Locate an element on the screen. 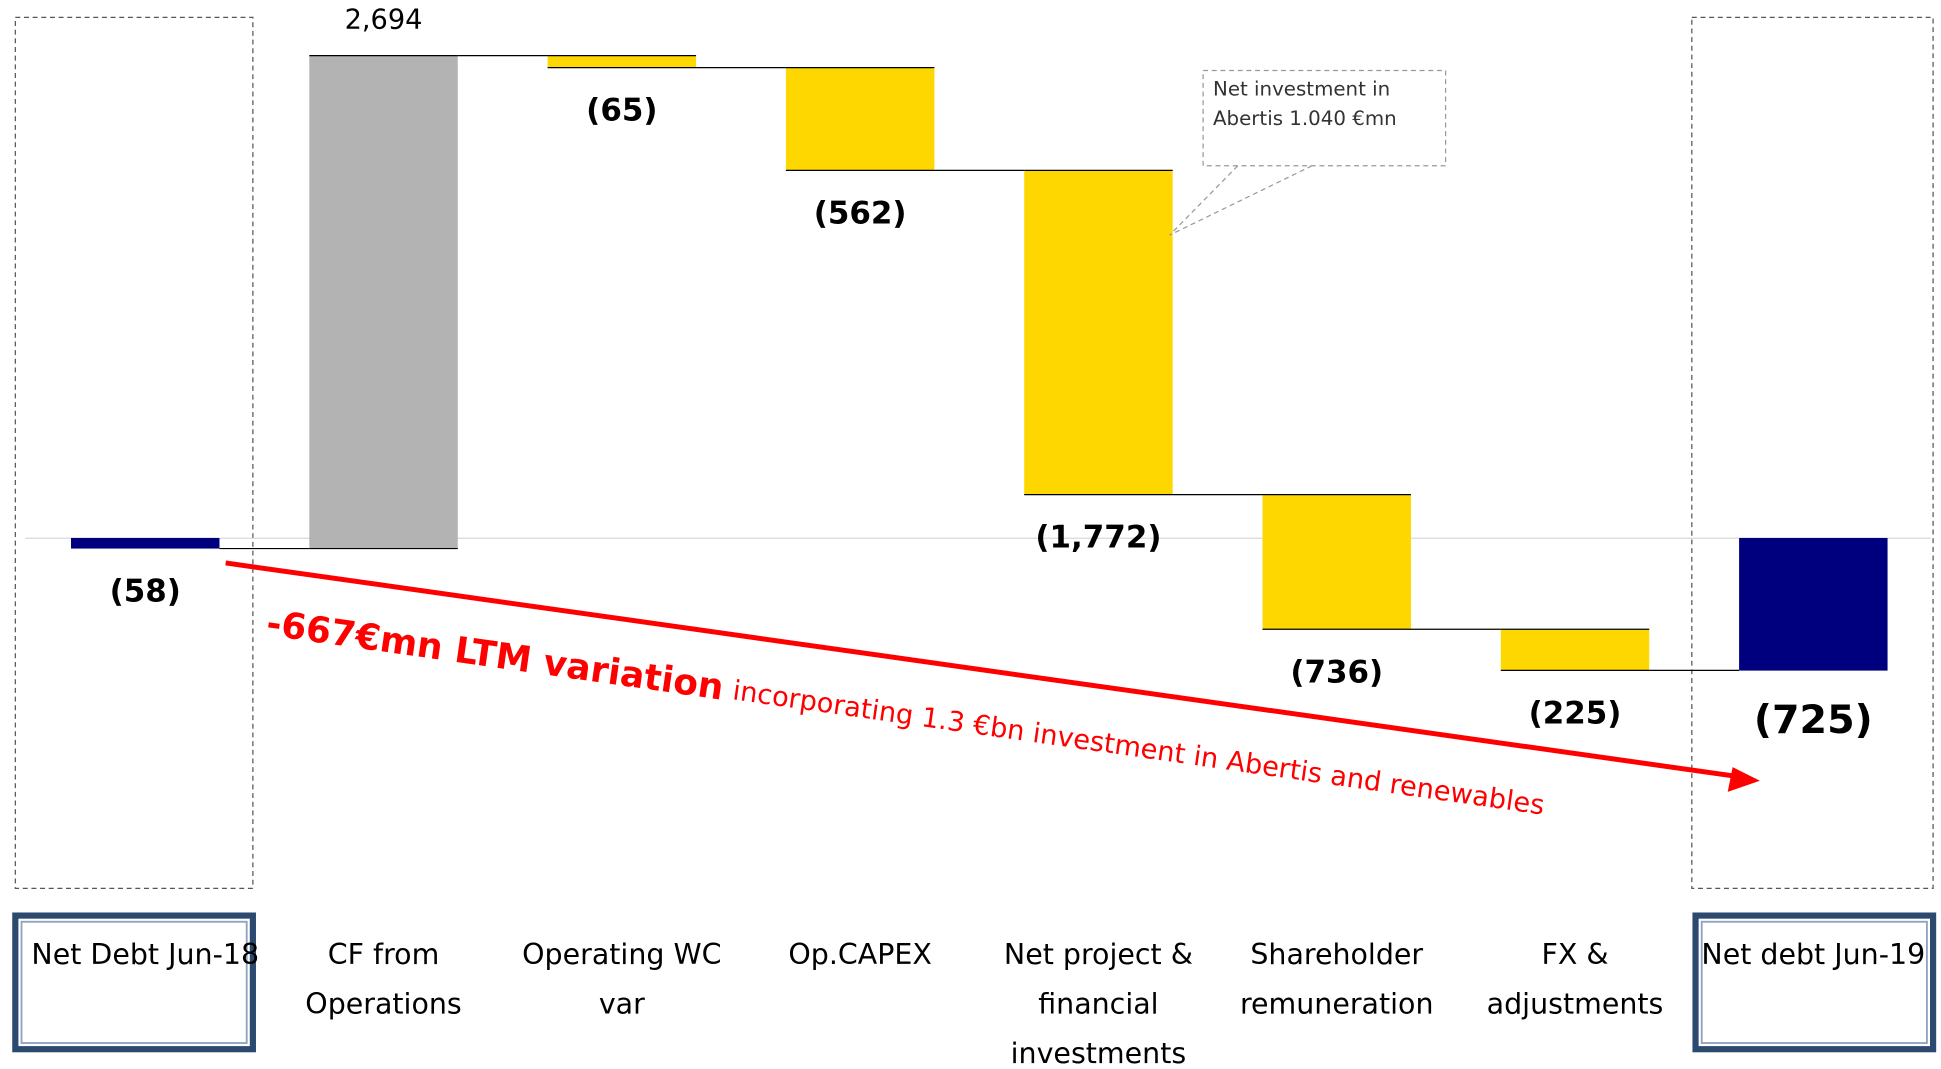 The height and width of the screenshot is (1069, 1941). category-label: Net project & financial investments is located at coordinates (1098, 1004).